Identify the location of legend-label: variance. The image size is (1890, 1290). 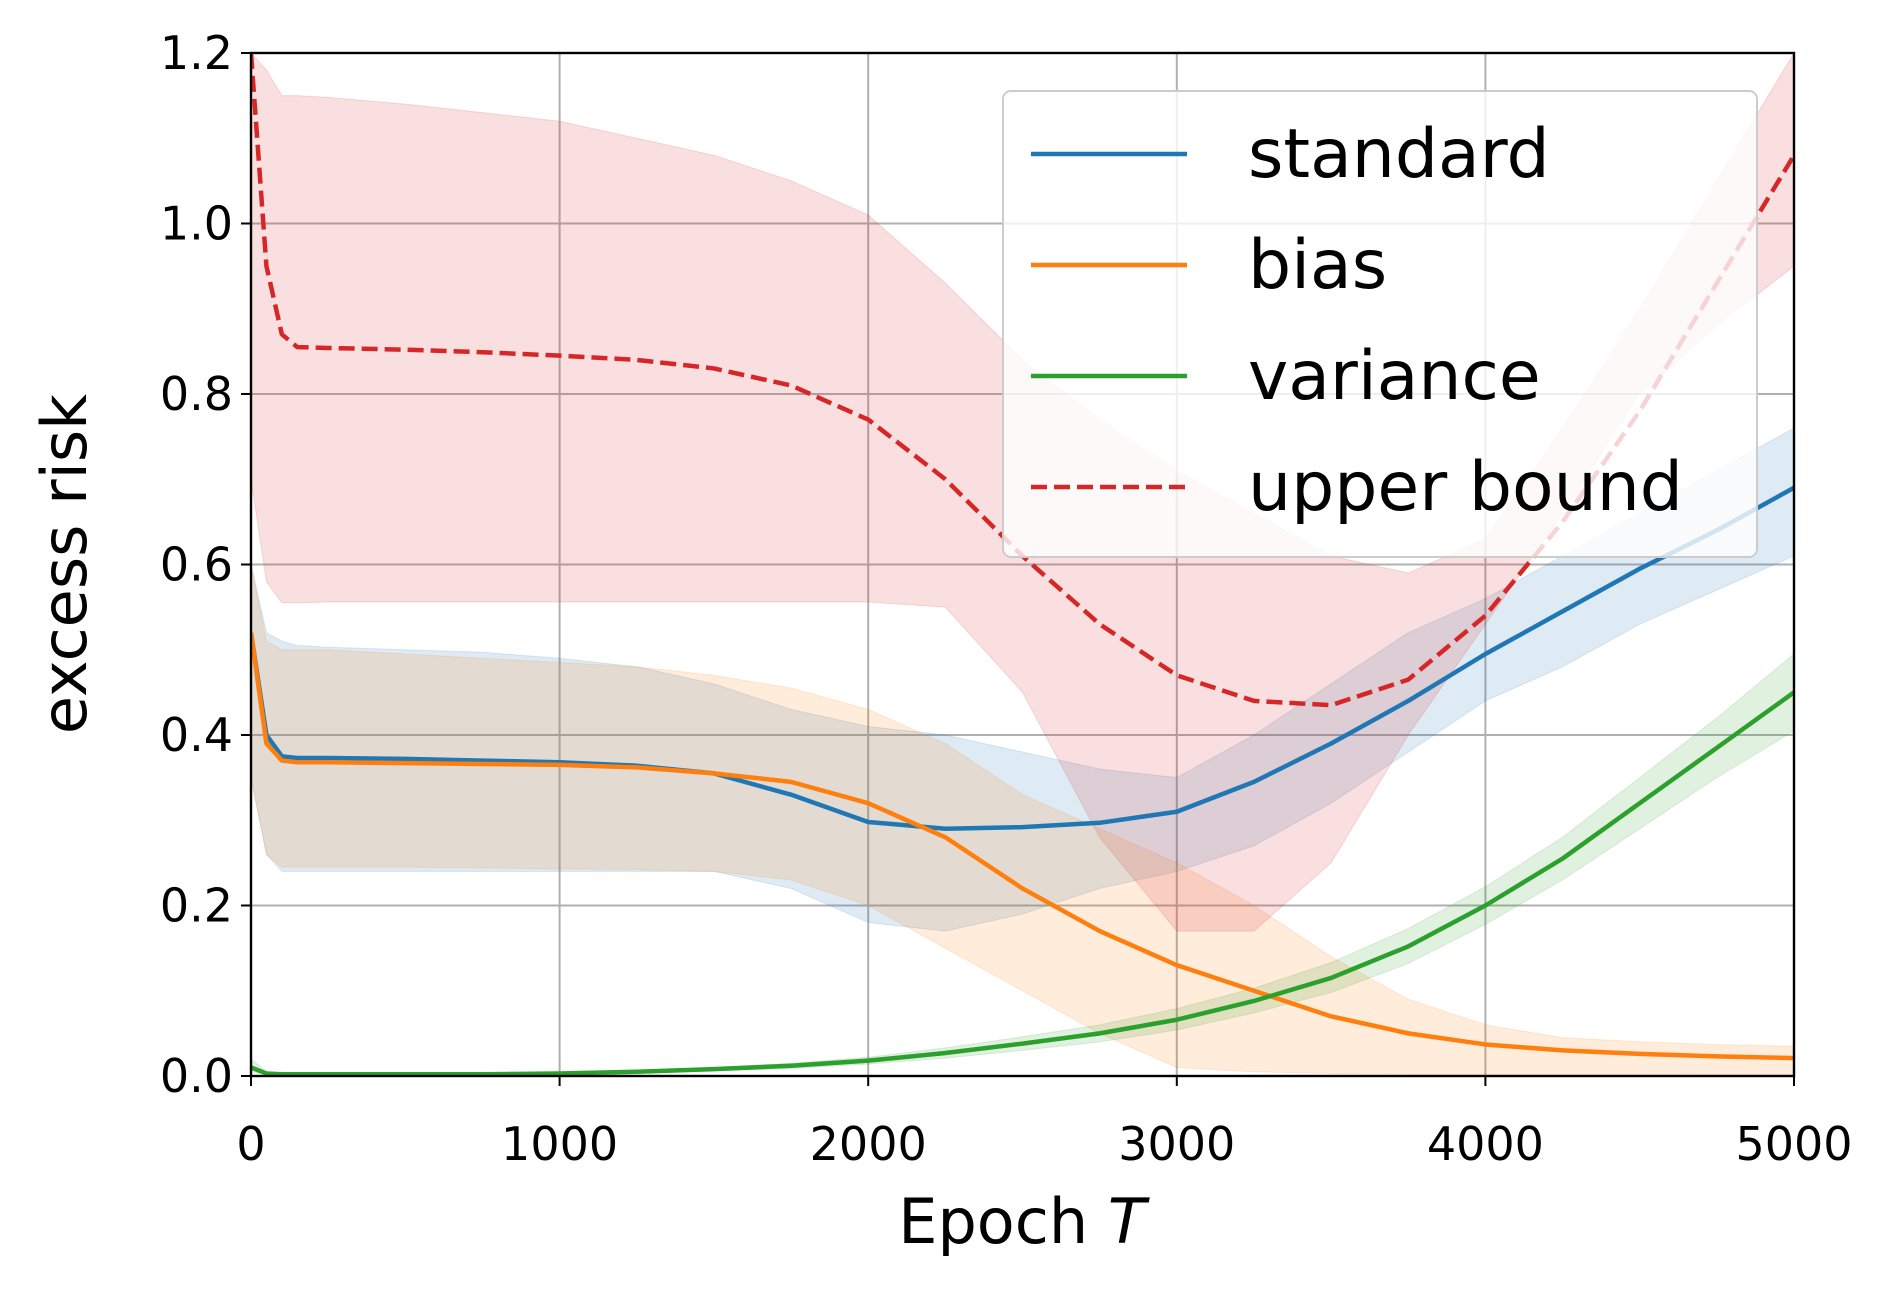
(1394, 376).